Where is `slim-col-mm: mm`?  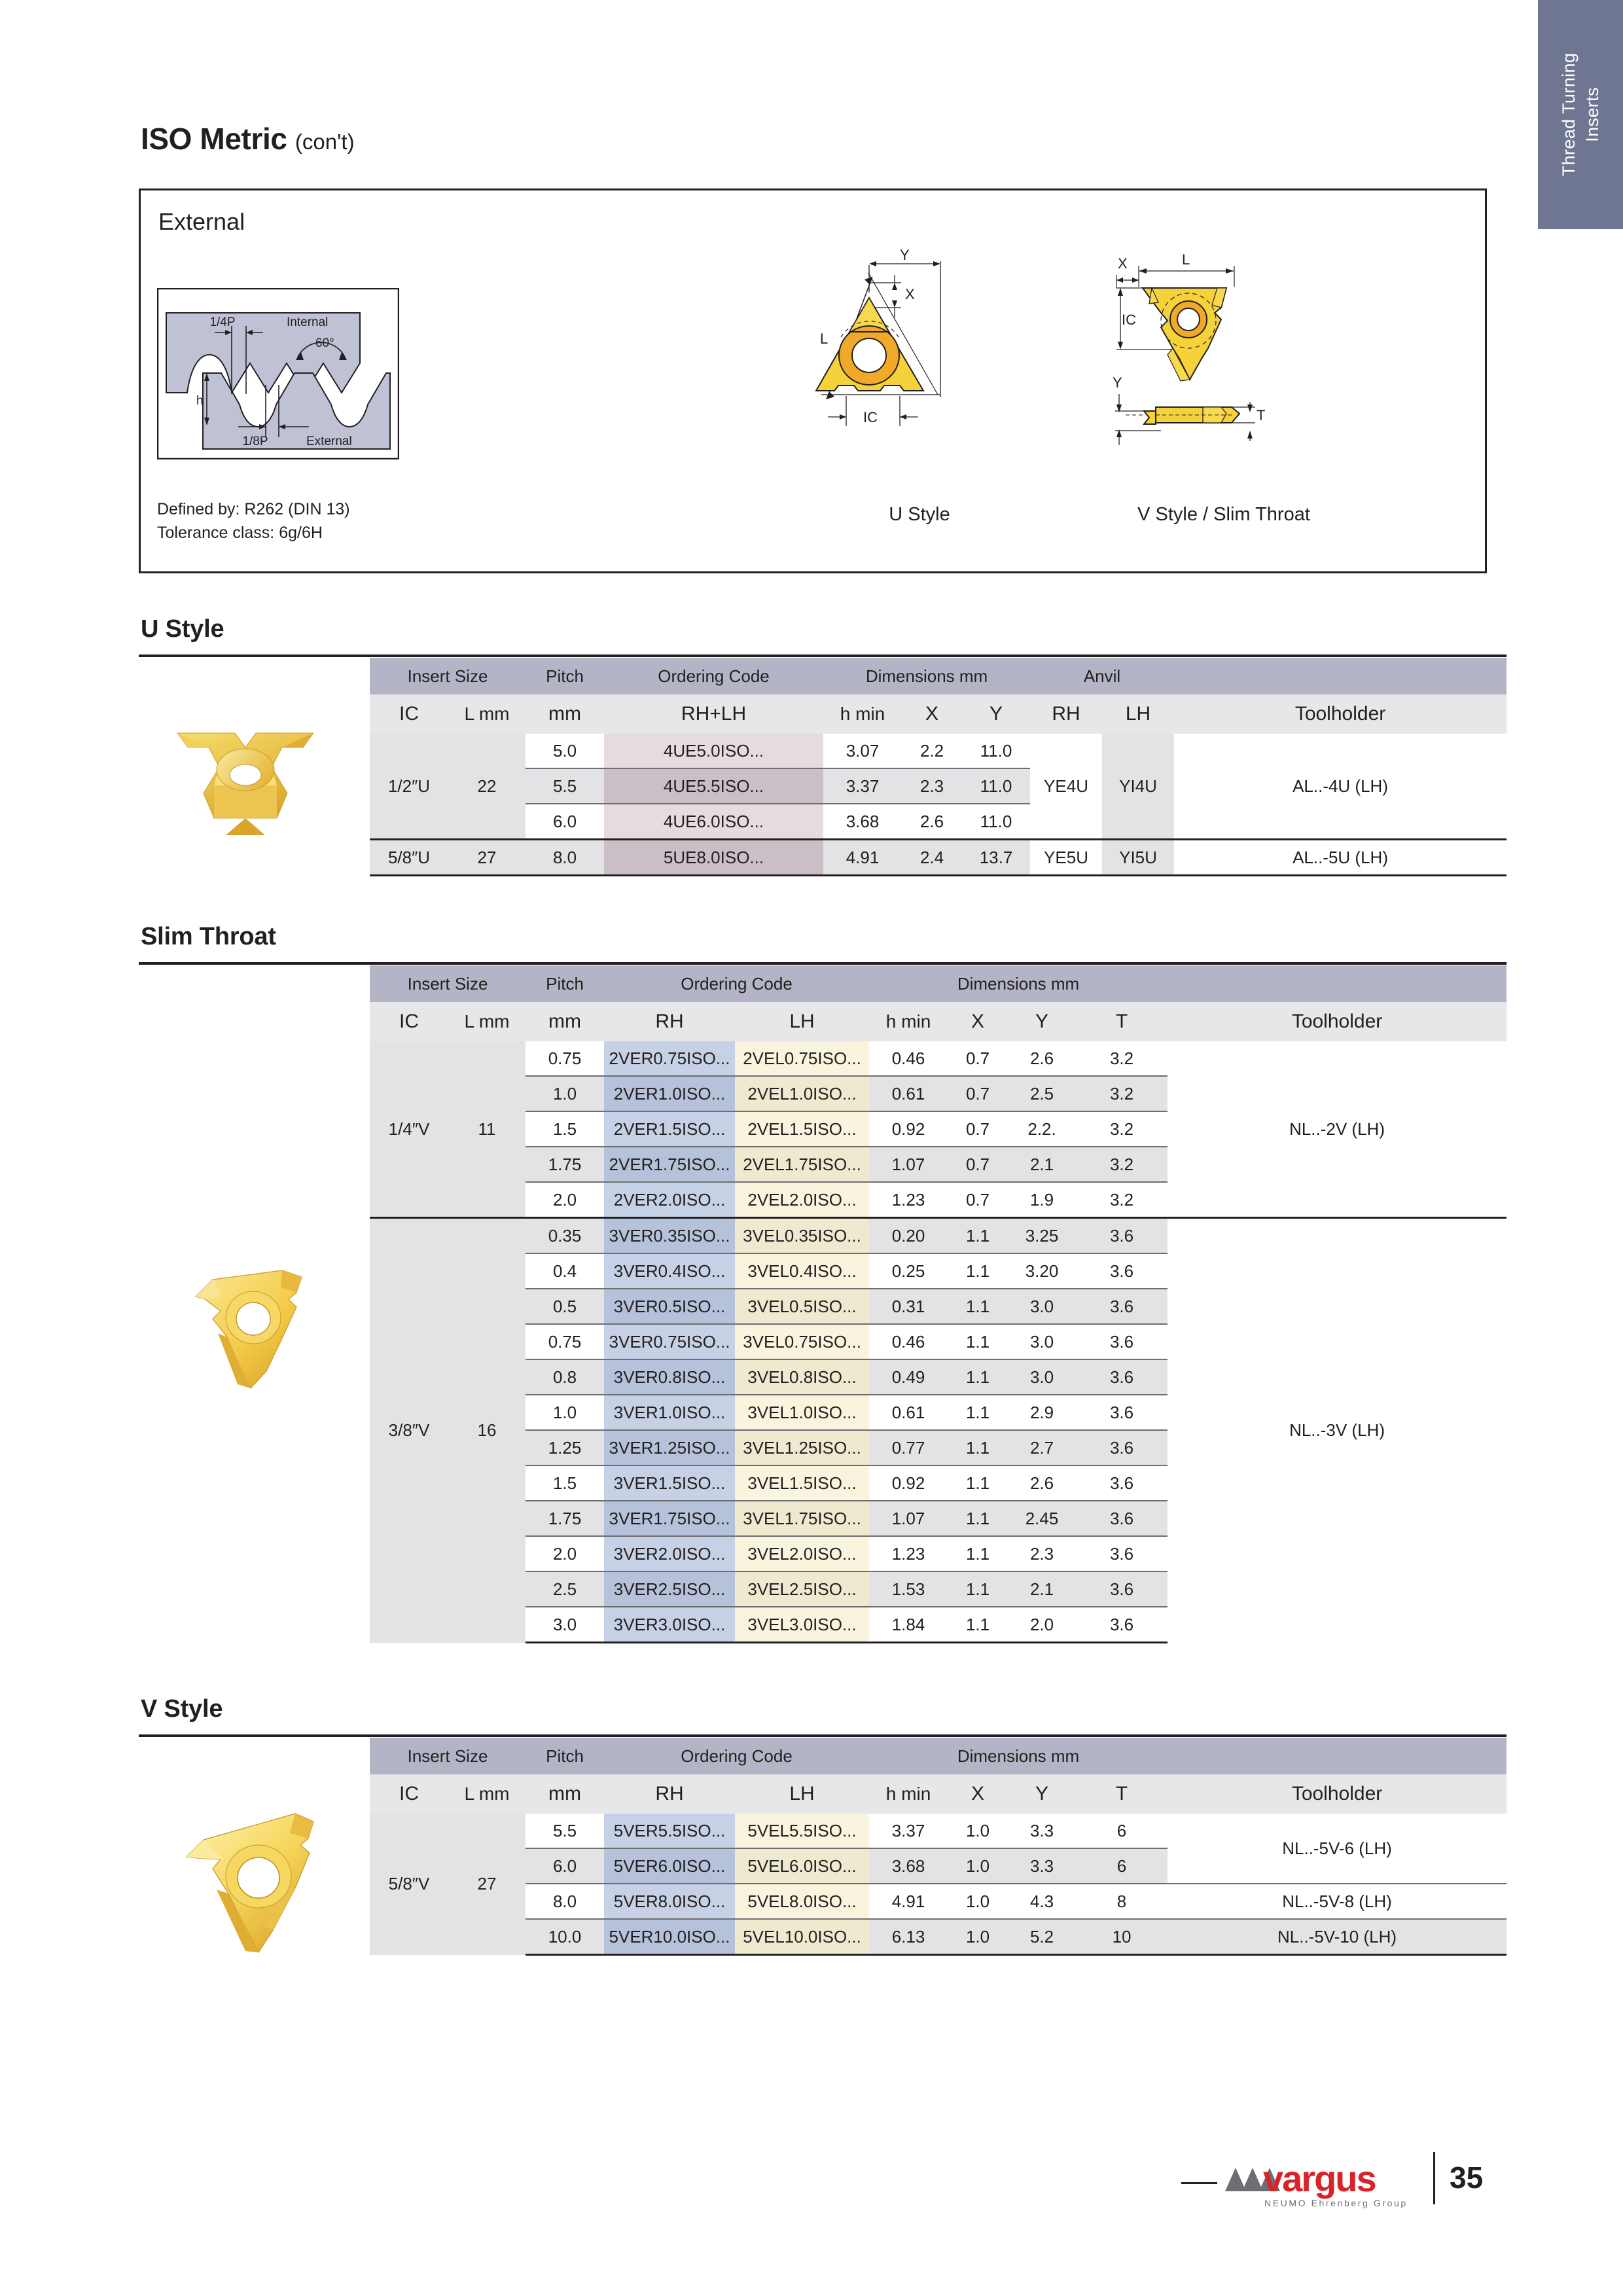
slim-col-mm: mm is located at coordinates (565, 1021).